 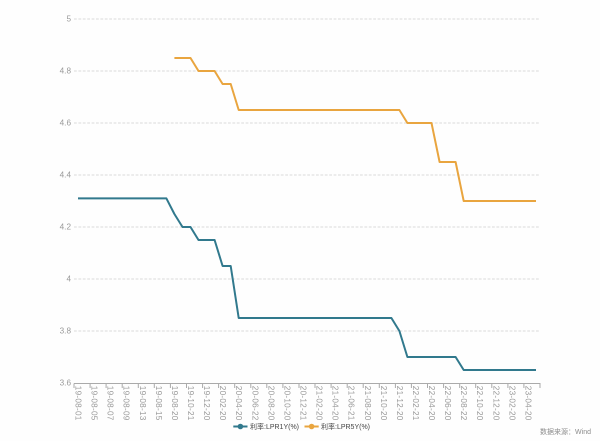 What do you see at coordinates (66, 330) in the screenshot?
I see `svg-text: 3.8` at bounding box center [66, 330].